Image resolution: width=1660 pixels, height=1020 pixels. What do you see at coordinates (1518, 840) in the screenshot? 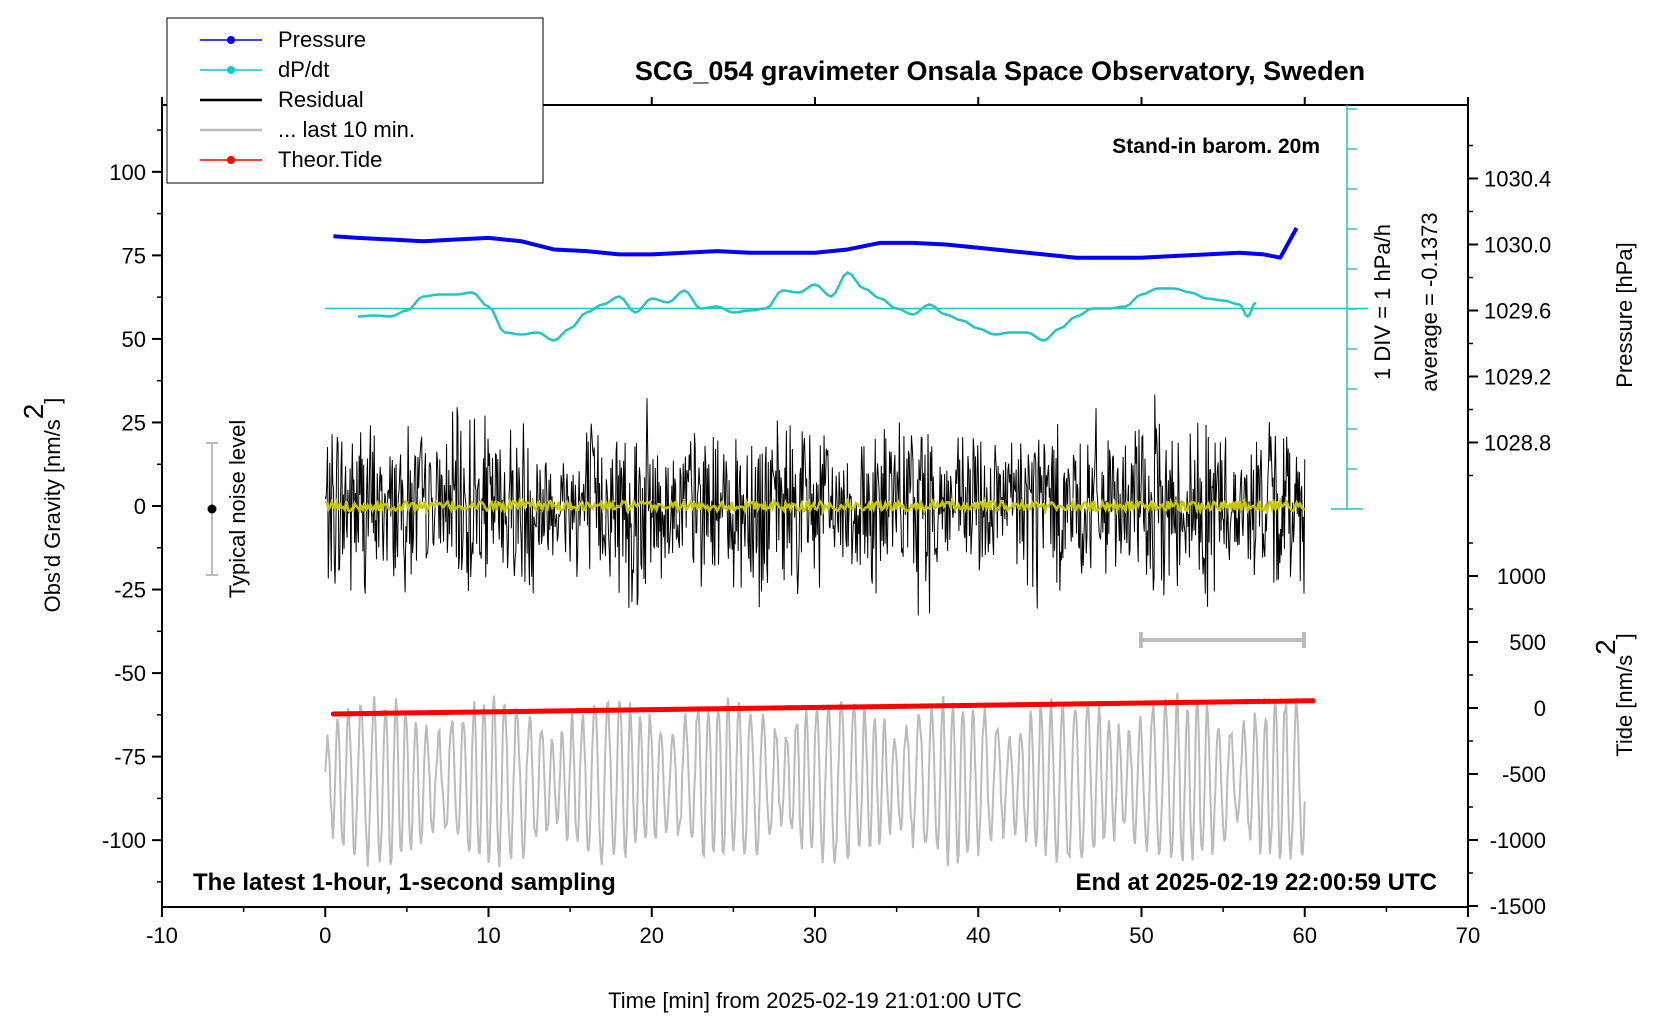
I see `tide-tick-label: -1000` at bounding box center [1518, 840].